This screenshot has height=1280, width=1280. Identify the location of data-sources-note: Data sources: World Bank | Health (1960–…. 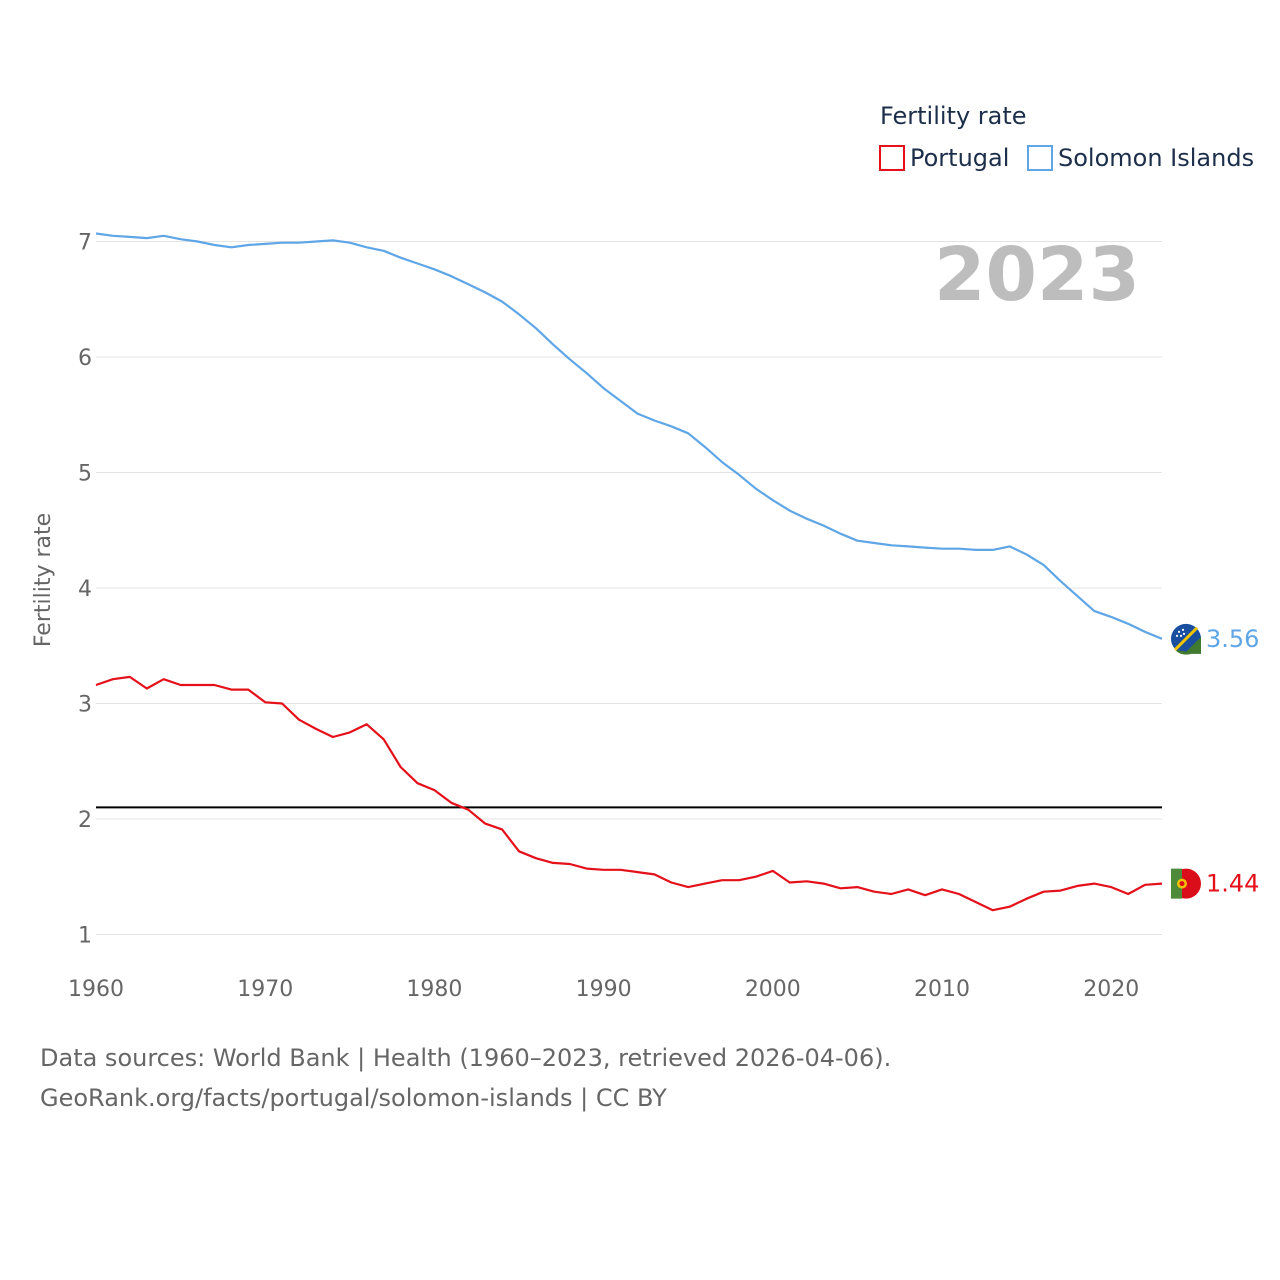
(466, 1058).